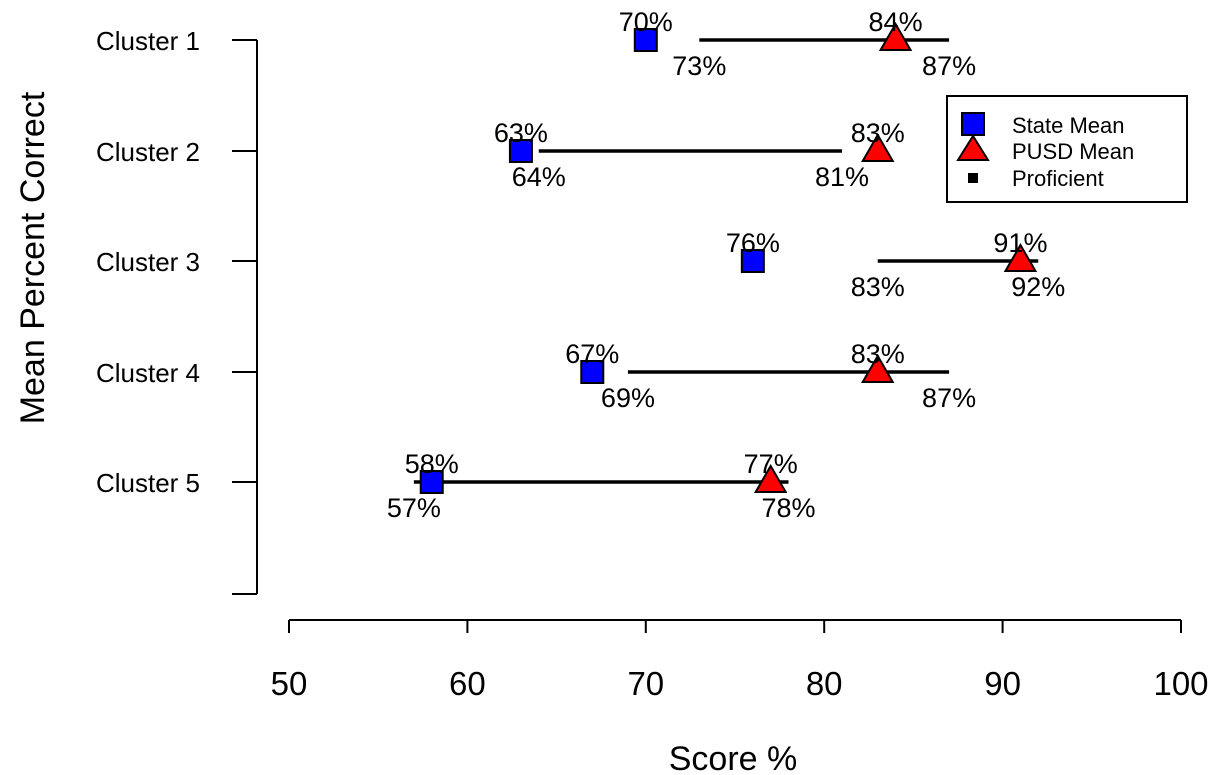  Describe the element at coordinates (467, 683) in the screenshot. I see `x-tick-label-60: 60` at that location.